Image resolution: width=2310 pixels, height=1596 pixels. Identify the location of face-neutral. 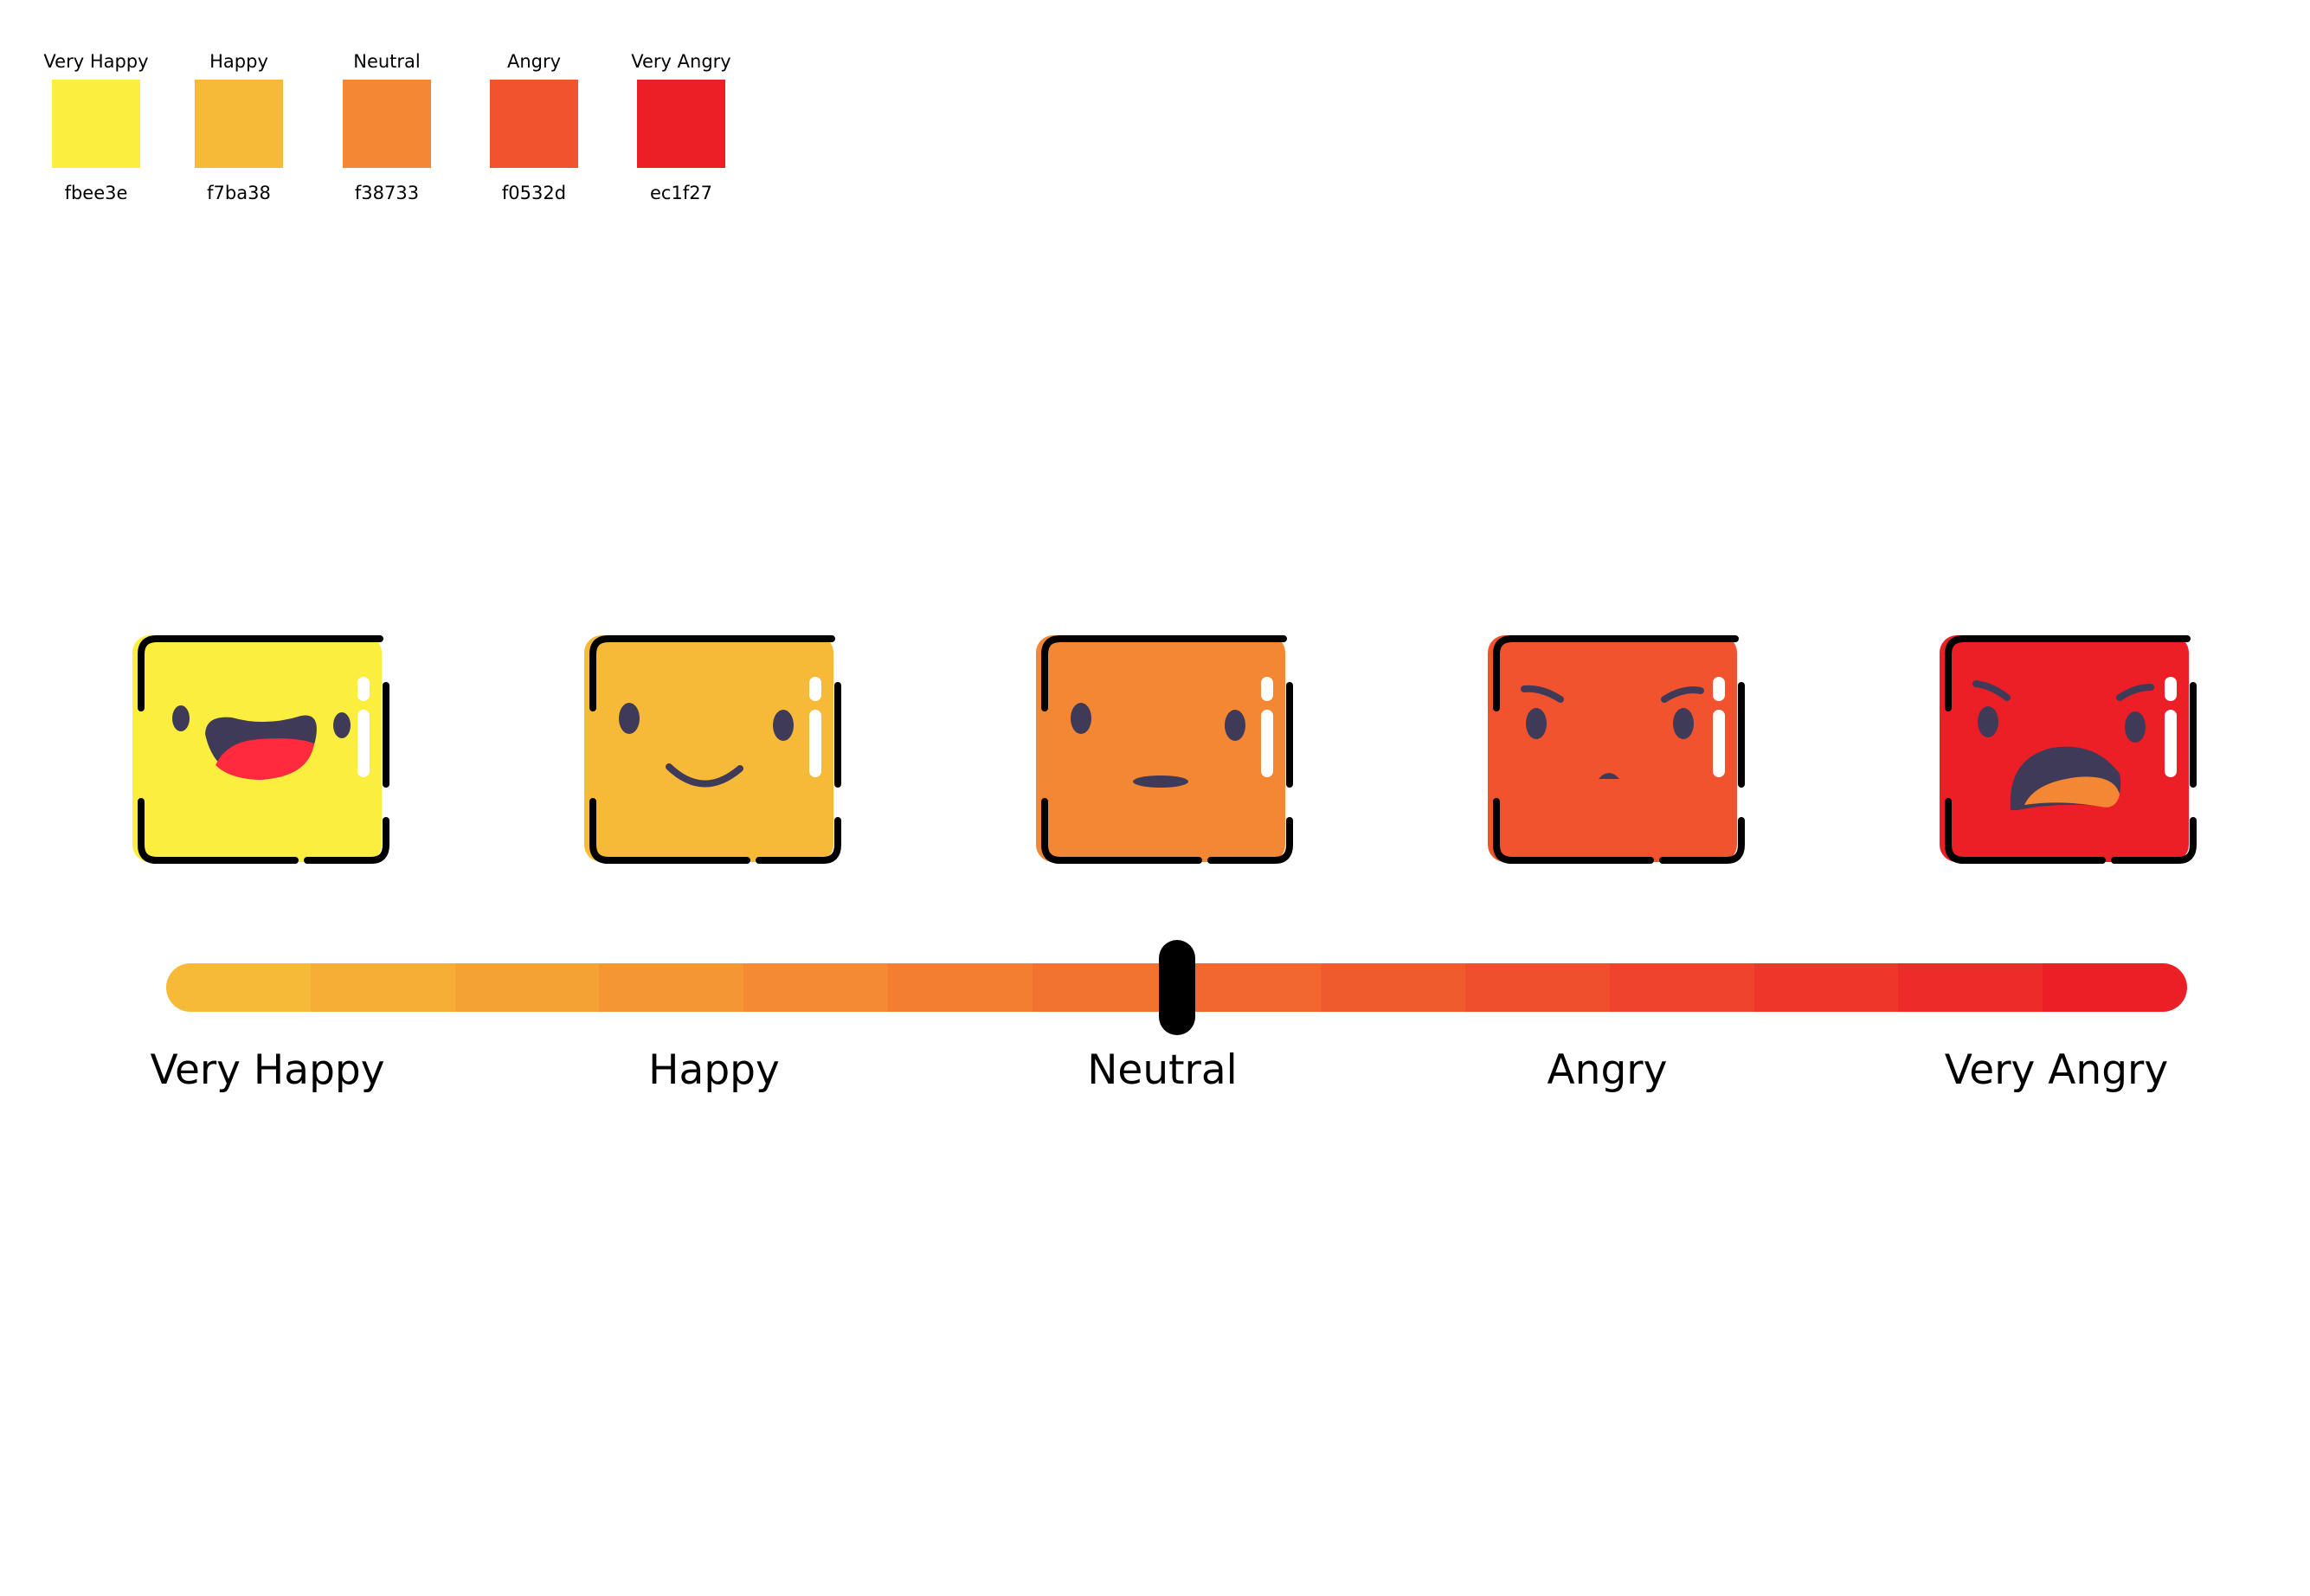
(1160, 749).